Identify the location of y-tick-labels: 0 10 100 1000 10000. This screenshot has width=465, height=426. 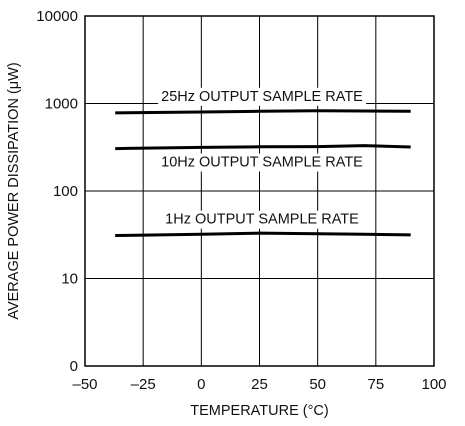
(57, 191).